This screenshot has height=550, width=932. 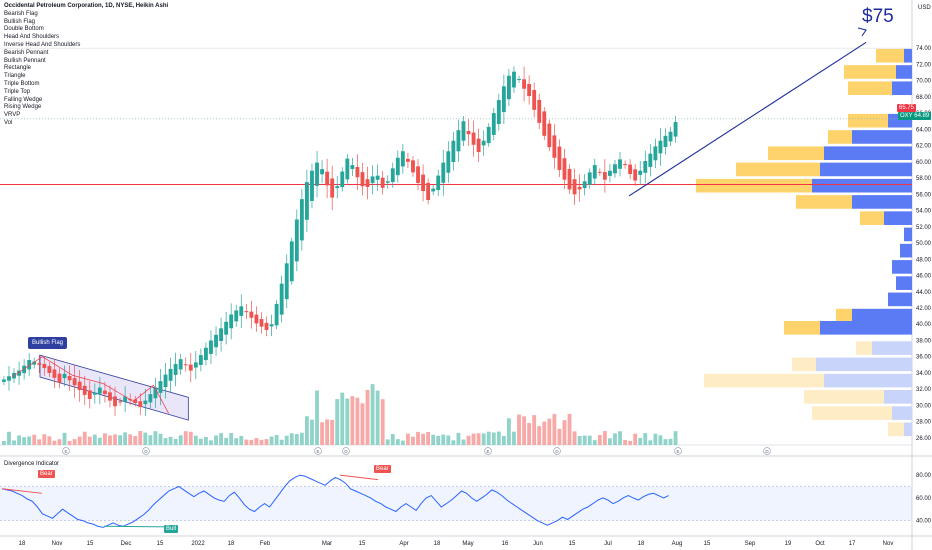 I want to click on y-tick-label: 50.00, so click(x=924, y=244).